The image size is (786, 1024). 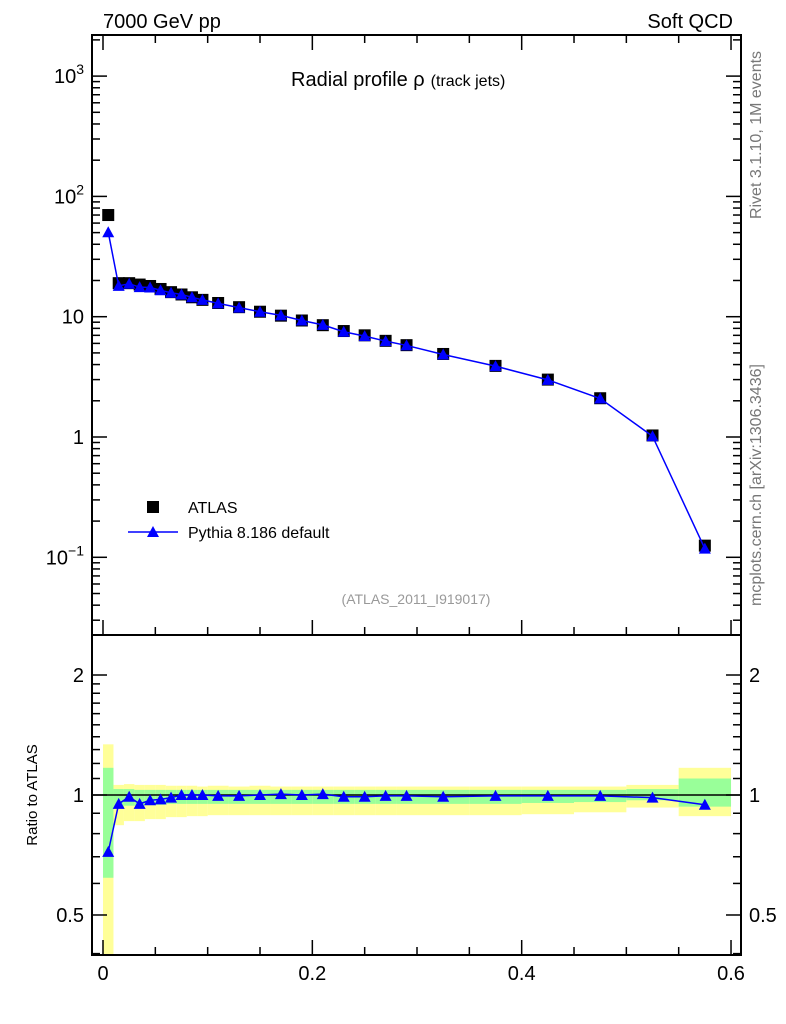 I want to click on ratio-y-tick-label-right: 1, so click(x=754, y=796).